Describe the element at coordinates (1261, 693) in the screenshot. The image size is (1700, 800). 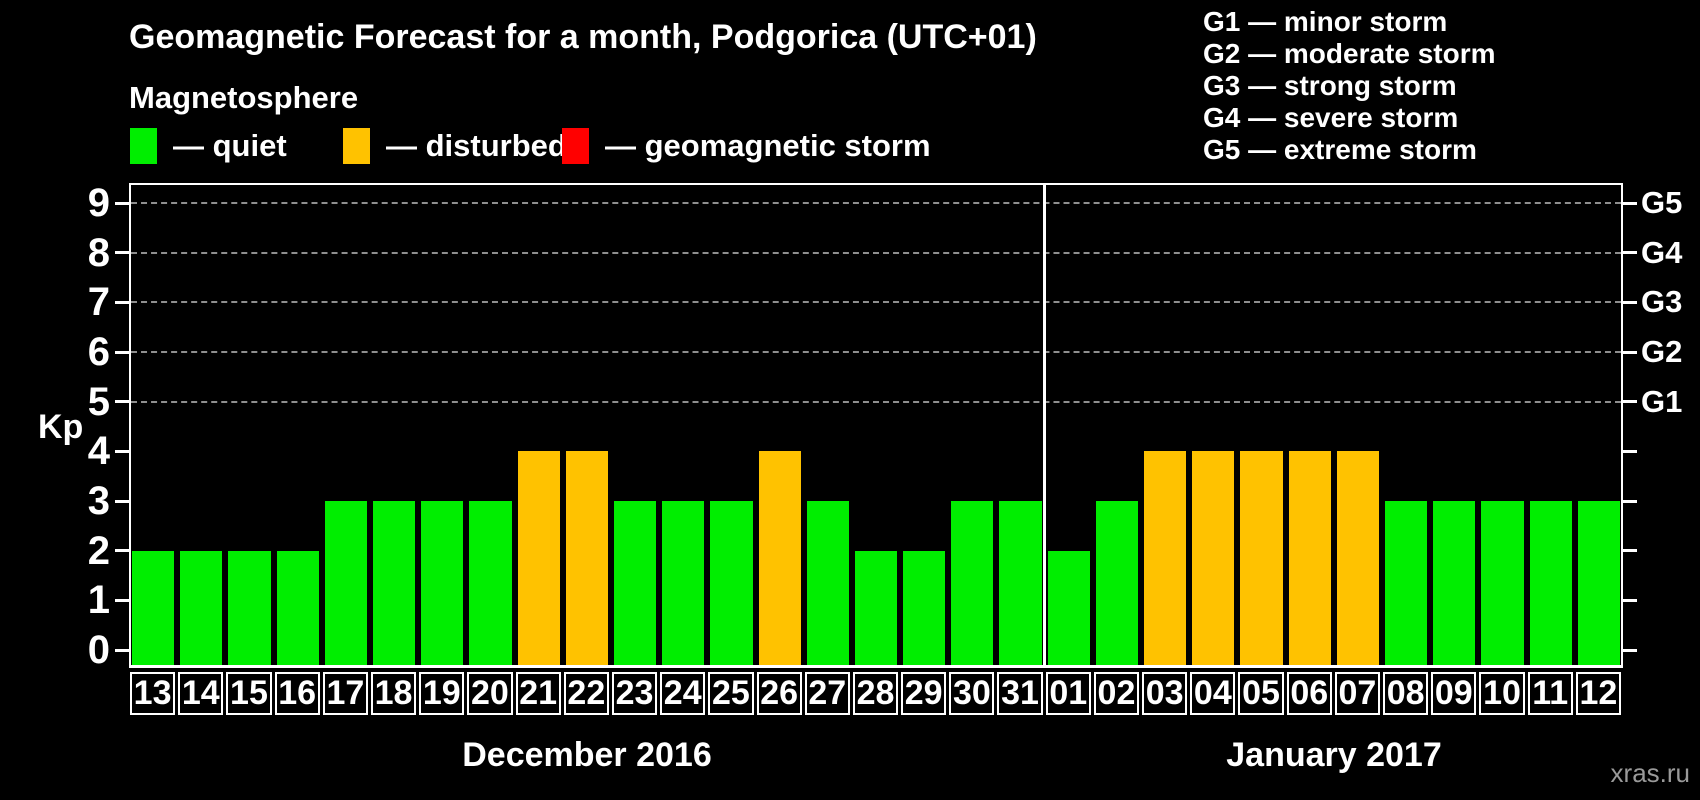
I see `day-label-cell: 05` at that location.